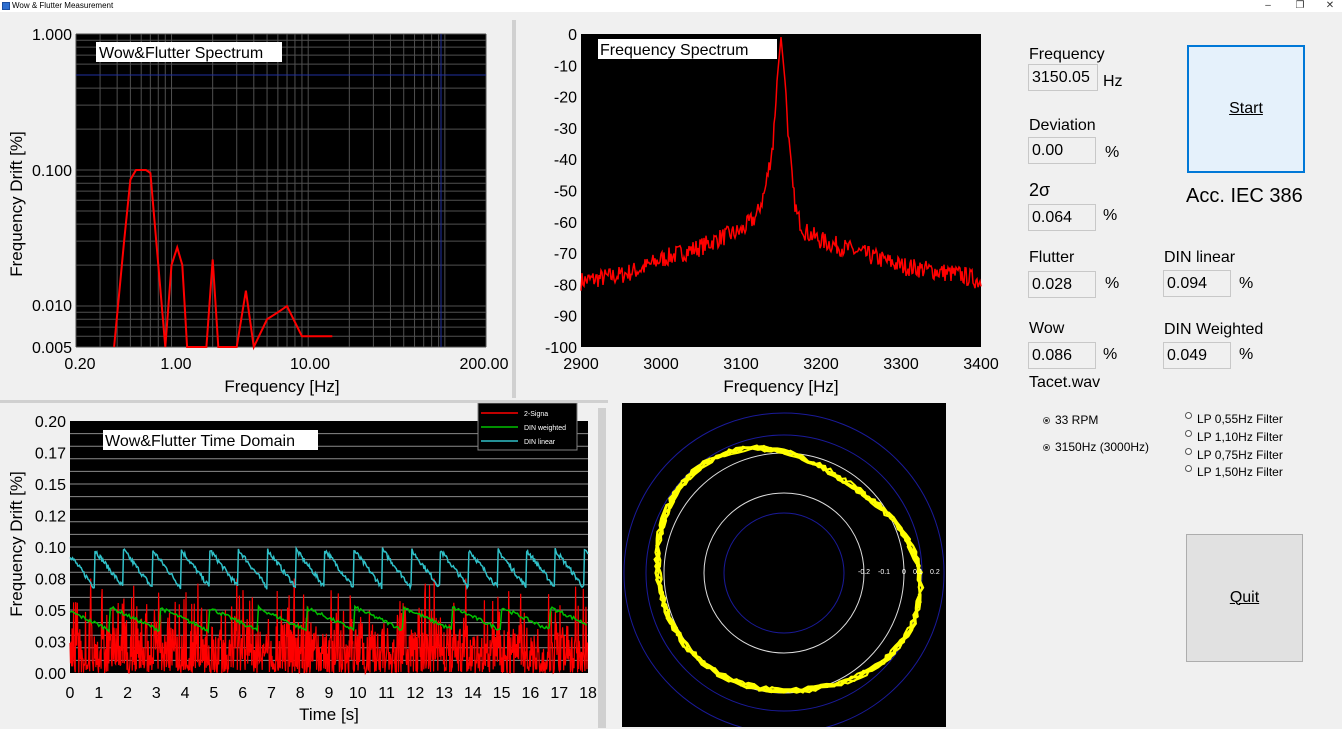 This screenshot has width=1342, height=729. Describe the element at coordinates (572, 35) in the screenshot. I see `freq-y-tick: 0` at that location.